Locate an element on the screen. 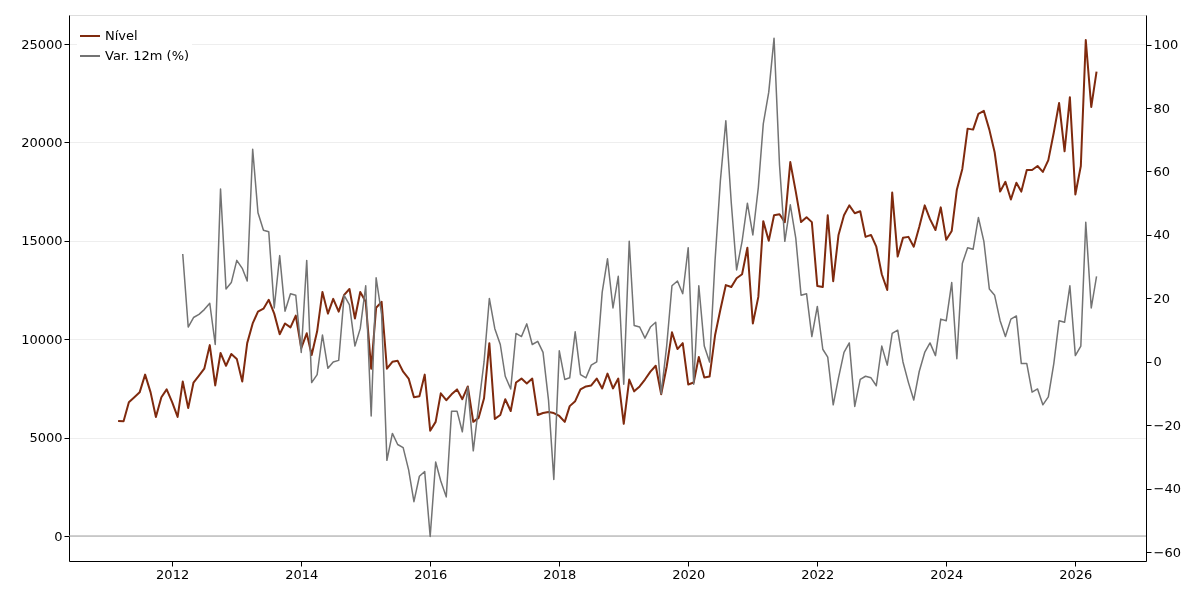 The width and height of the screenshot is (1200, 600). y2-tick-label: −40 is located at coordinates (1167, 489).